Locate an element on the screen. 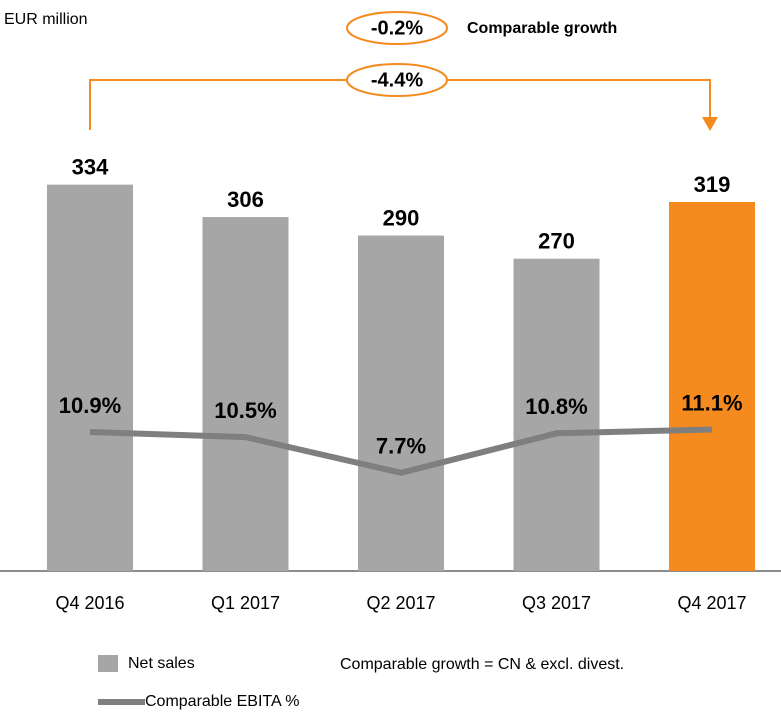  legend-label: Net sales is located at coordinates (161, 663).